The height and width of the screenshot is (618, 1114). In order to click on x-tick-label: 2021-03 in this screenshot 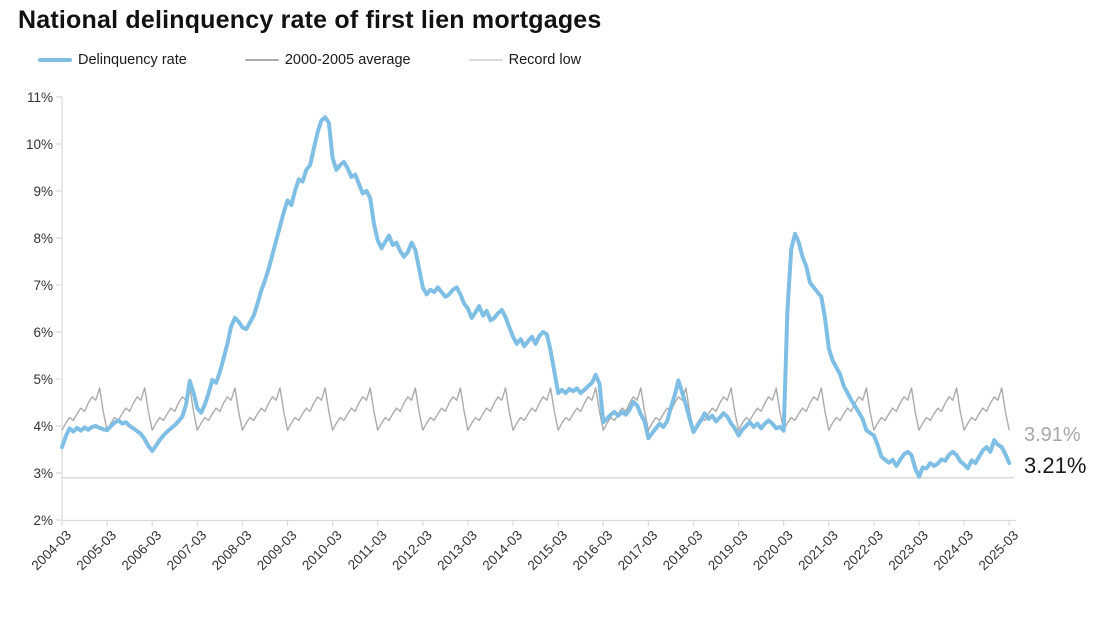, I will do `click(818, 551)`.